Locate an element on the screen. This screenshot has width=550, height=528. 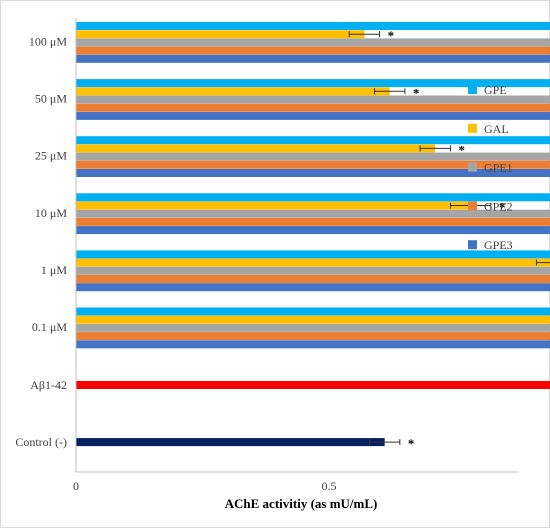
legend: GPE GAL GPE1 GPE2 GPE3 is located at coordinates (490, 167).